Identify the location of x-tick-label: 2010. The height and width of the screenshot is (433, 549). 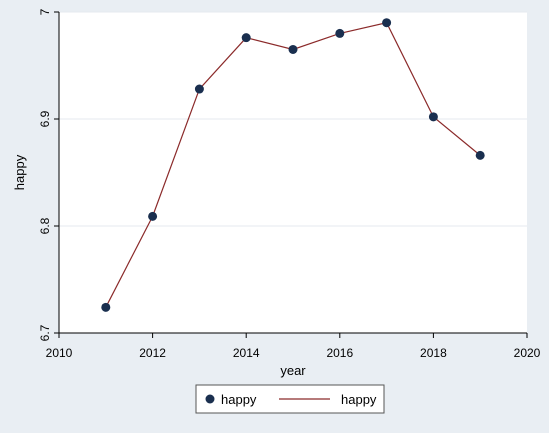
(59, 353).